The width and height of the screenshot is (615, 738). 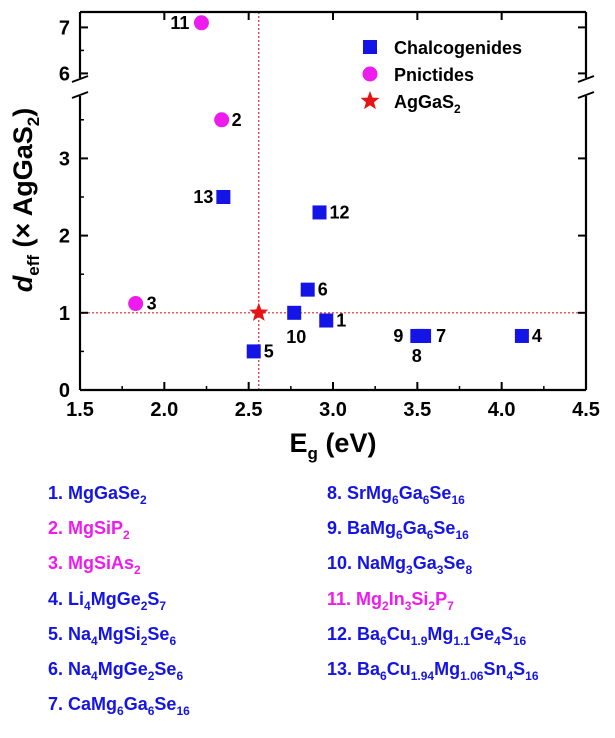 What do you see at coordinates (398, 530) in the screenshot?
I see `compound-right-2: 9. BaMg6Ga6Se16` at bounding box center [398, 530].